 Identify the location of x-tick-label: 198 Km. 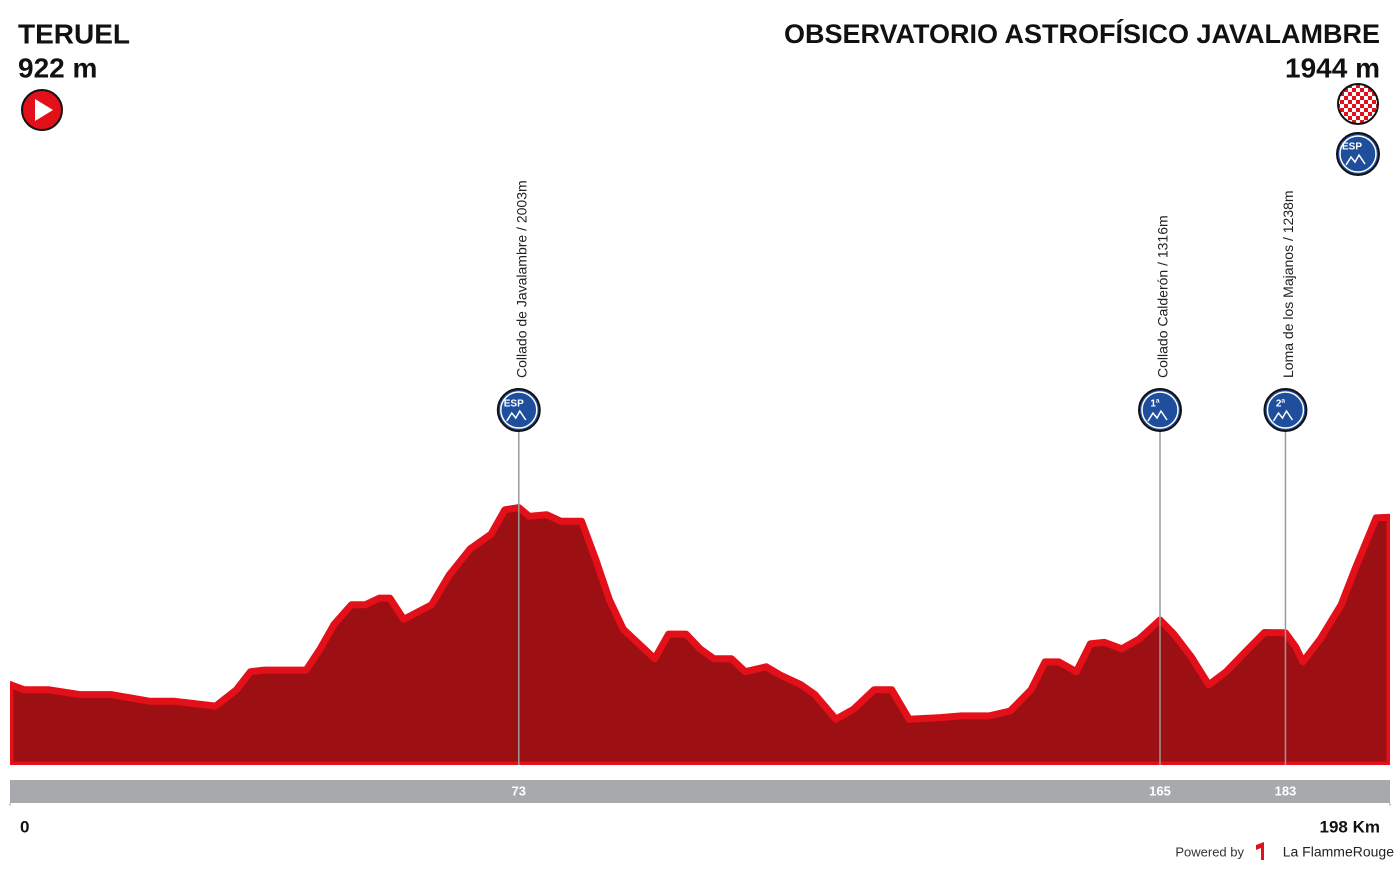
(1350, 826).